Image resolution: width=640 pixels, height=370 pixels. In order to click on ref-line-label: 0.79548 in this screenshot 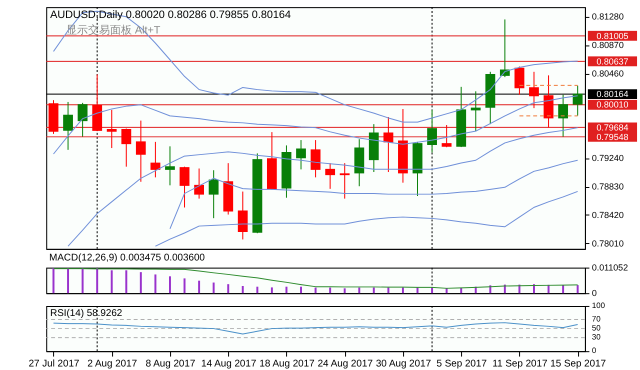, I will do `click(612, 137)`.